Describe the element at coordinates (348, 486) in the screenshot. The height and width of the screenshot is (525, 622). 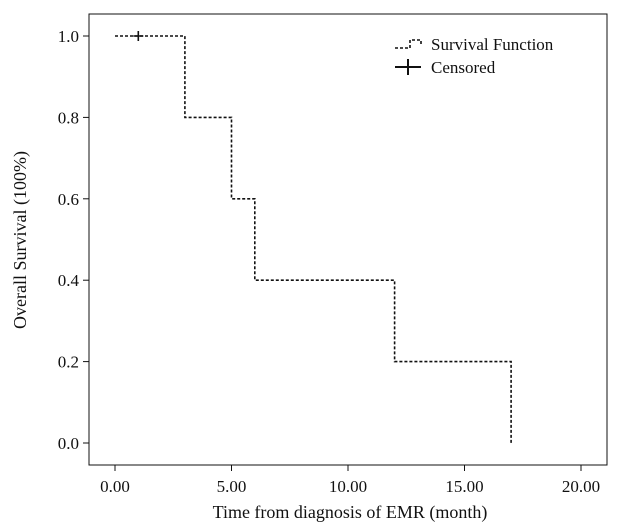
I see `x-tick-label: 10.00` at that location.